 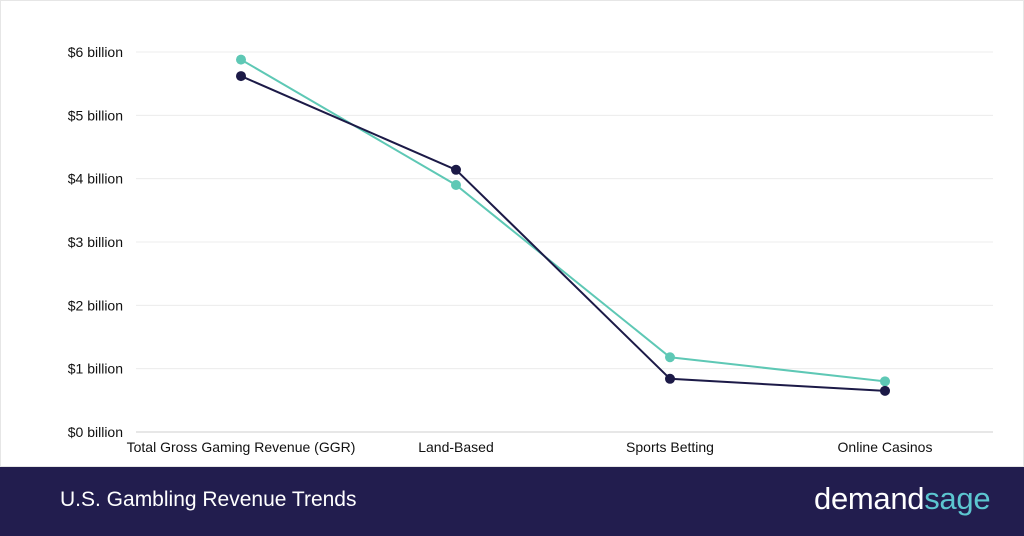 What do you see at coordinates (95, 432) in the screenshot?
I see `y-tick-label: $0 billion` at bounding box center [95, 432].